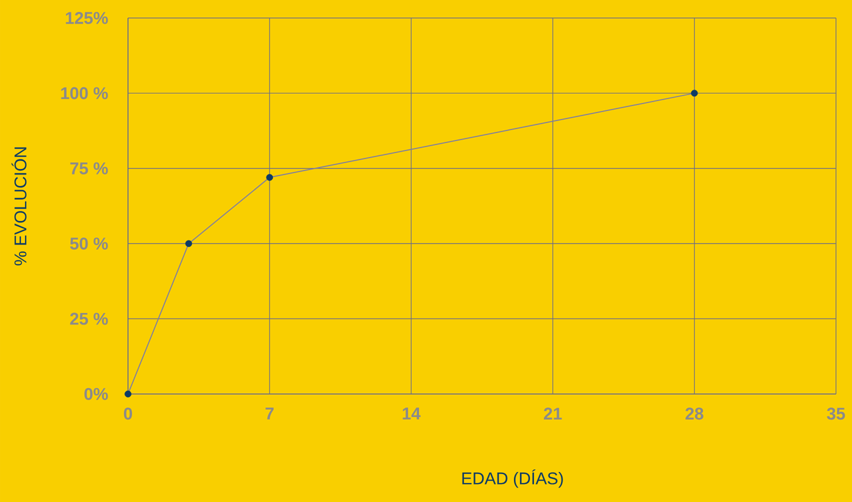  What do you see at coordinates (128, 414) in the screenshot?
I see `x-tick-label: 0` at bounding box center [128, 414].